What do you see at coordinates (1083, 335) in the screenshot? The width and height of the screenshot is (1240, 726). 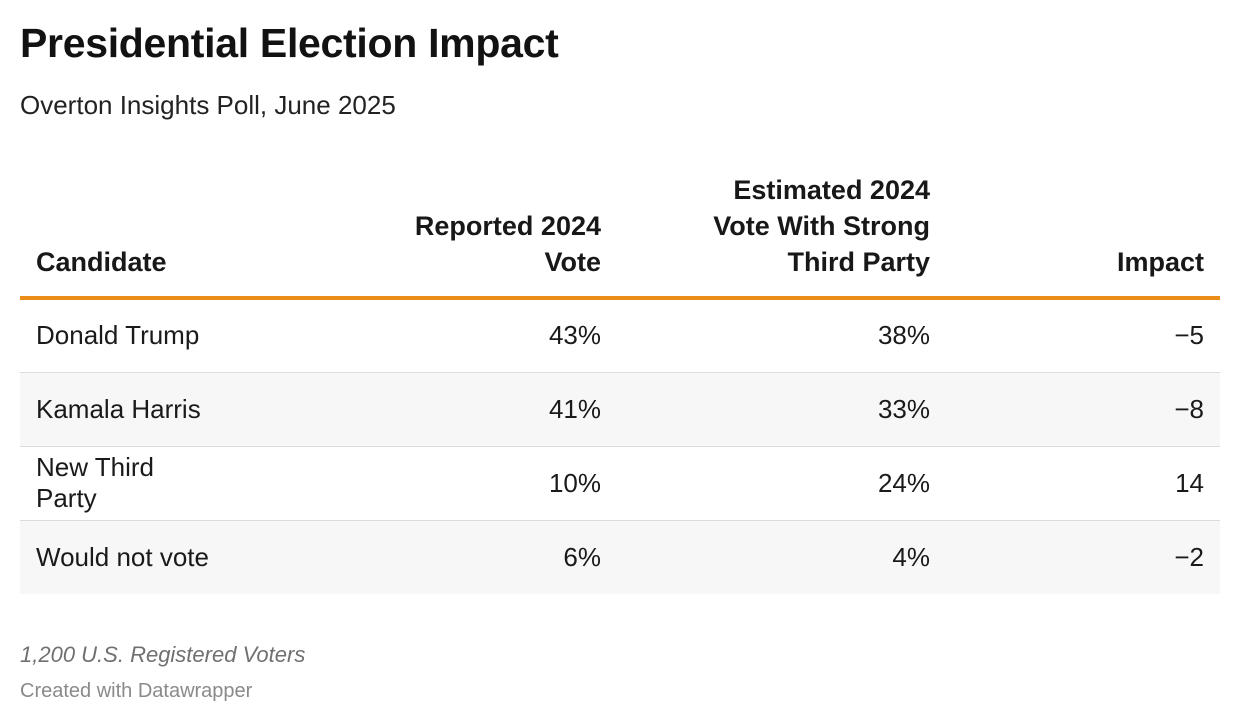 I see `impact-cell: −5` at bounding box center [1083, 335].